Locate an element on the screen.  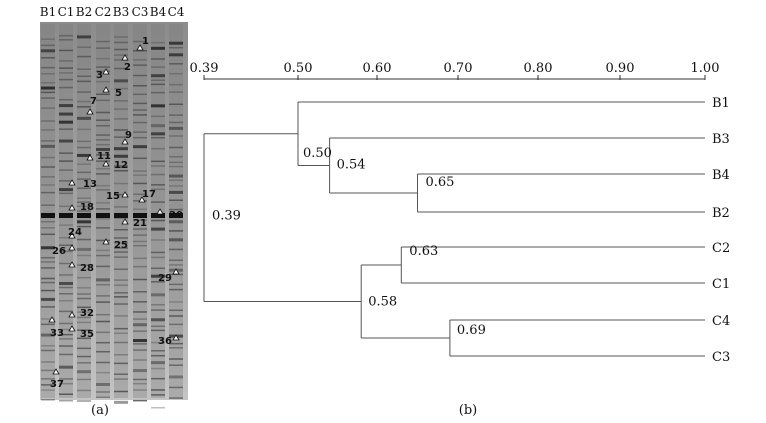
gel-lane-c2 is located at coordinates (103, 211).